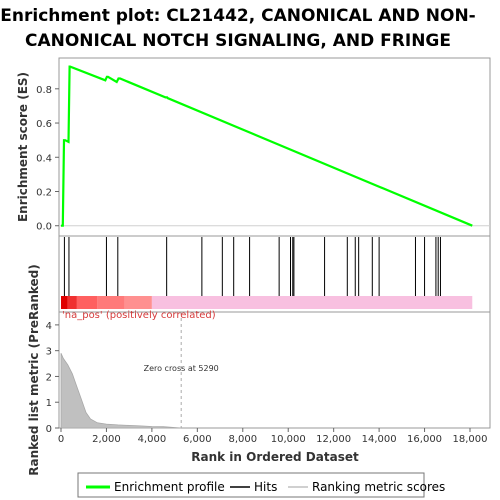 This screenshot has width=500, height=500. Describe the element at coordinates (470, 439) in the screenshot. I see `x-tick-label: 18,000` at that location.